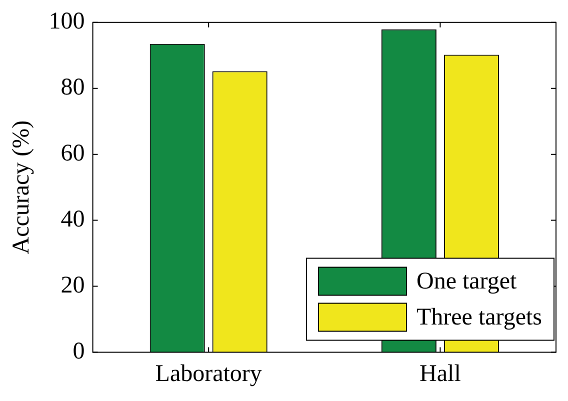  I want to click on y-tick-label: 20, so click(72, 285).